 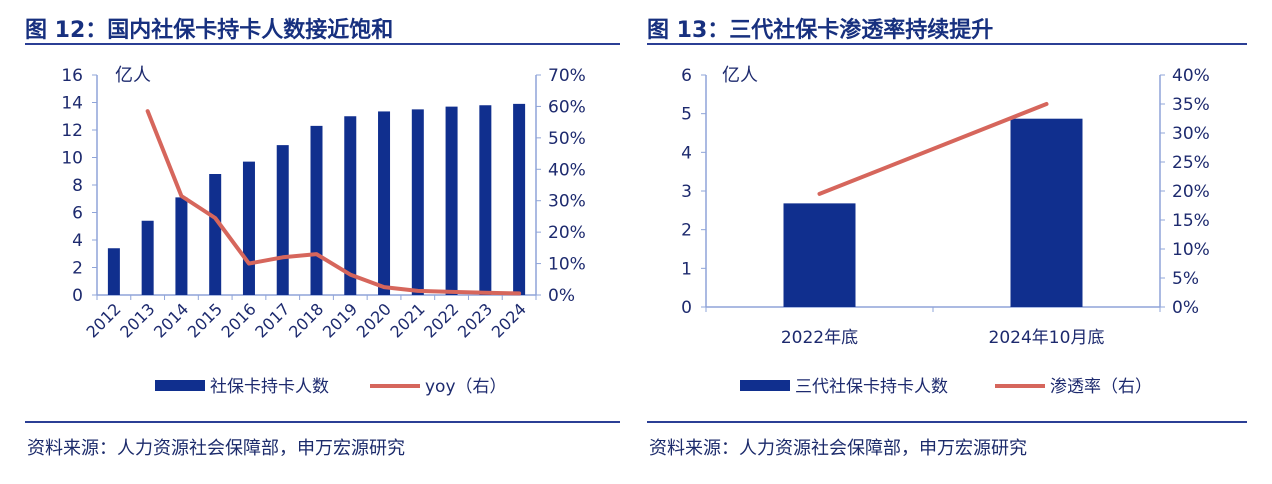 I want to click on y-tick-label: 16, so click(x=72, y=76).